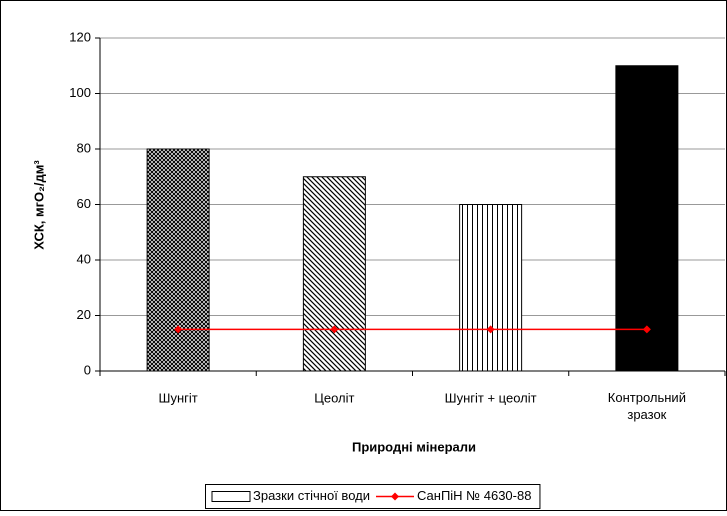 This screenshot has width=727, height=516. What do you see at coordinates (38, 205) in the screenshot?
I see `y-axis-label: ХСК, мгО₂/дм³` at bounding box center [38, 205].